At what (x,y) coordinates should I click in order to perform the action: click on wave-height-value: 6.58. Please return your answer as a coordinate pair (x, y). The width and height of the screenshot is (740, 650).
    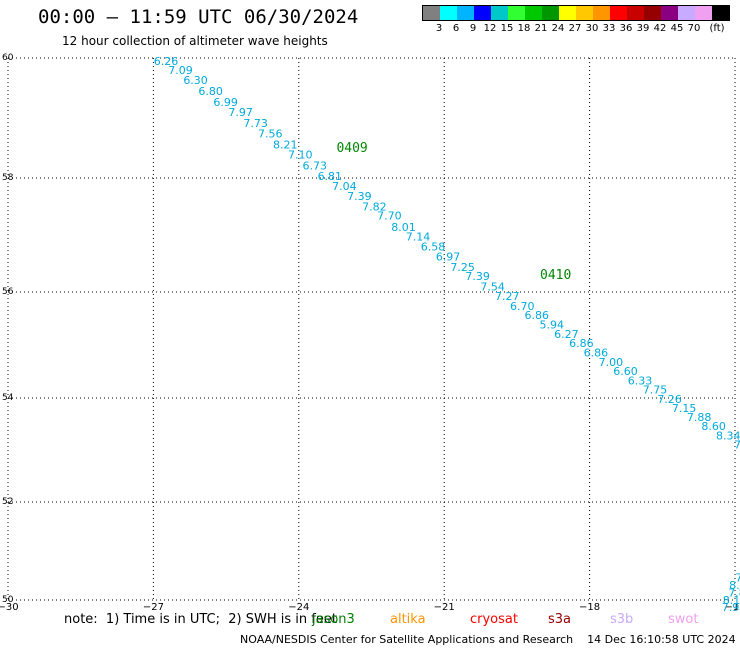
    Looking at the image, I should click on (433, 246).